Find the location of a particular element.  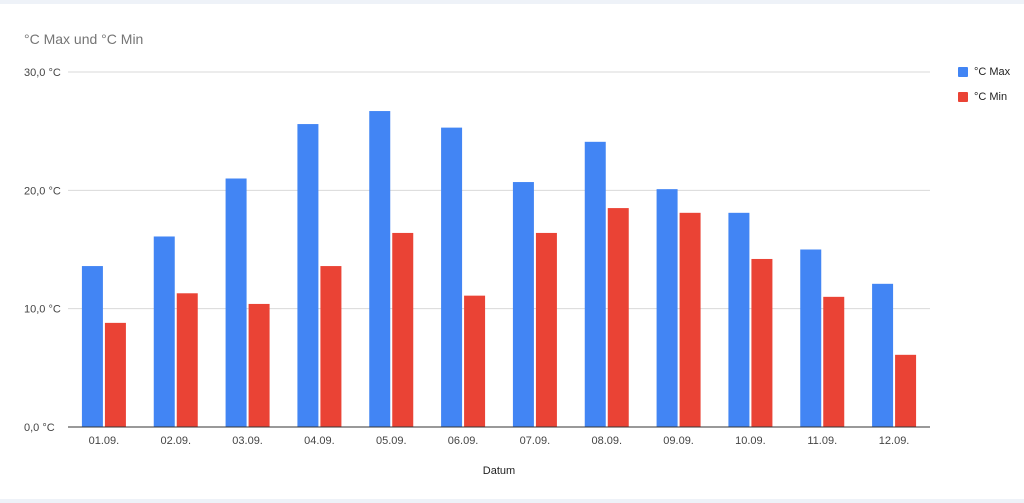

legend: °C Max °C Min is located at coordinates (984, 91).